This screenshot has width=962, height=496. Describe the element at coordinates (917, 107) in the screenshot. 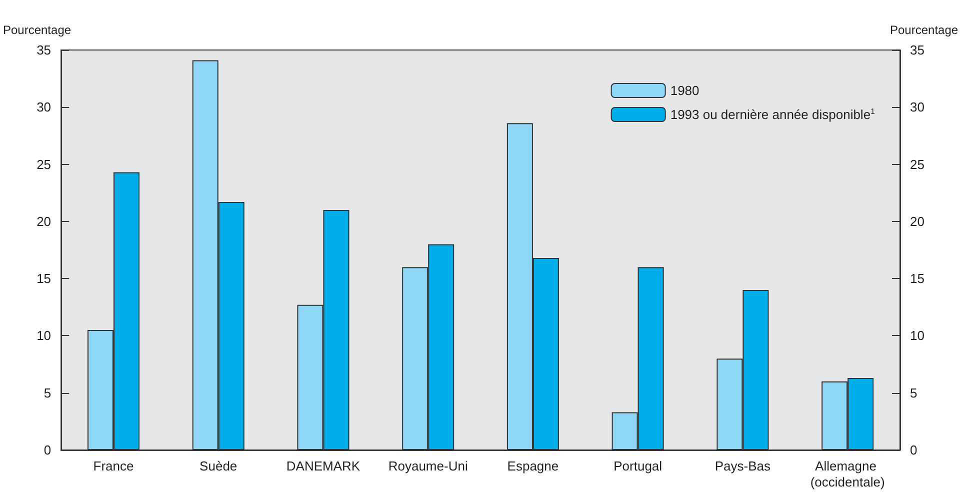

I see `y2-tick-label: 30` at that location.